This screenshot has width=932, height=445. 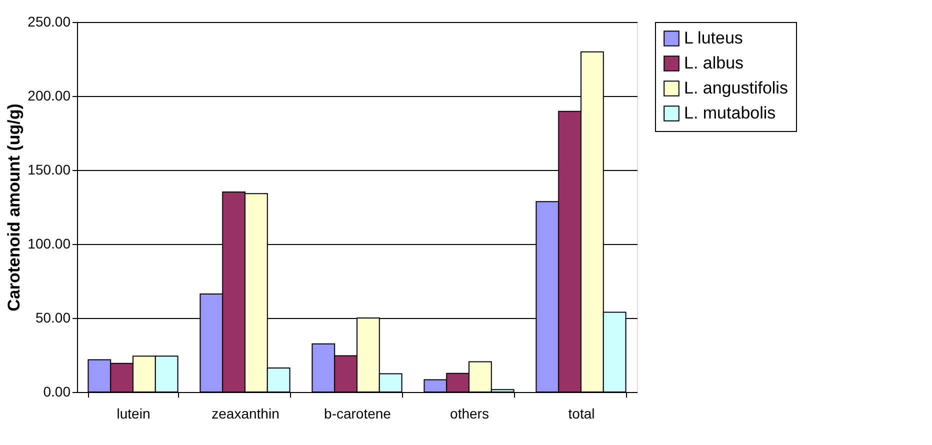 I want to click on legend-label: L luteus, so click(x=713, y=38).